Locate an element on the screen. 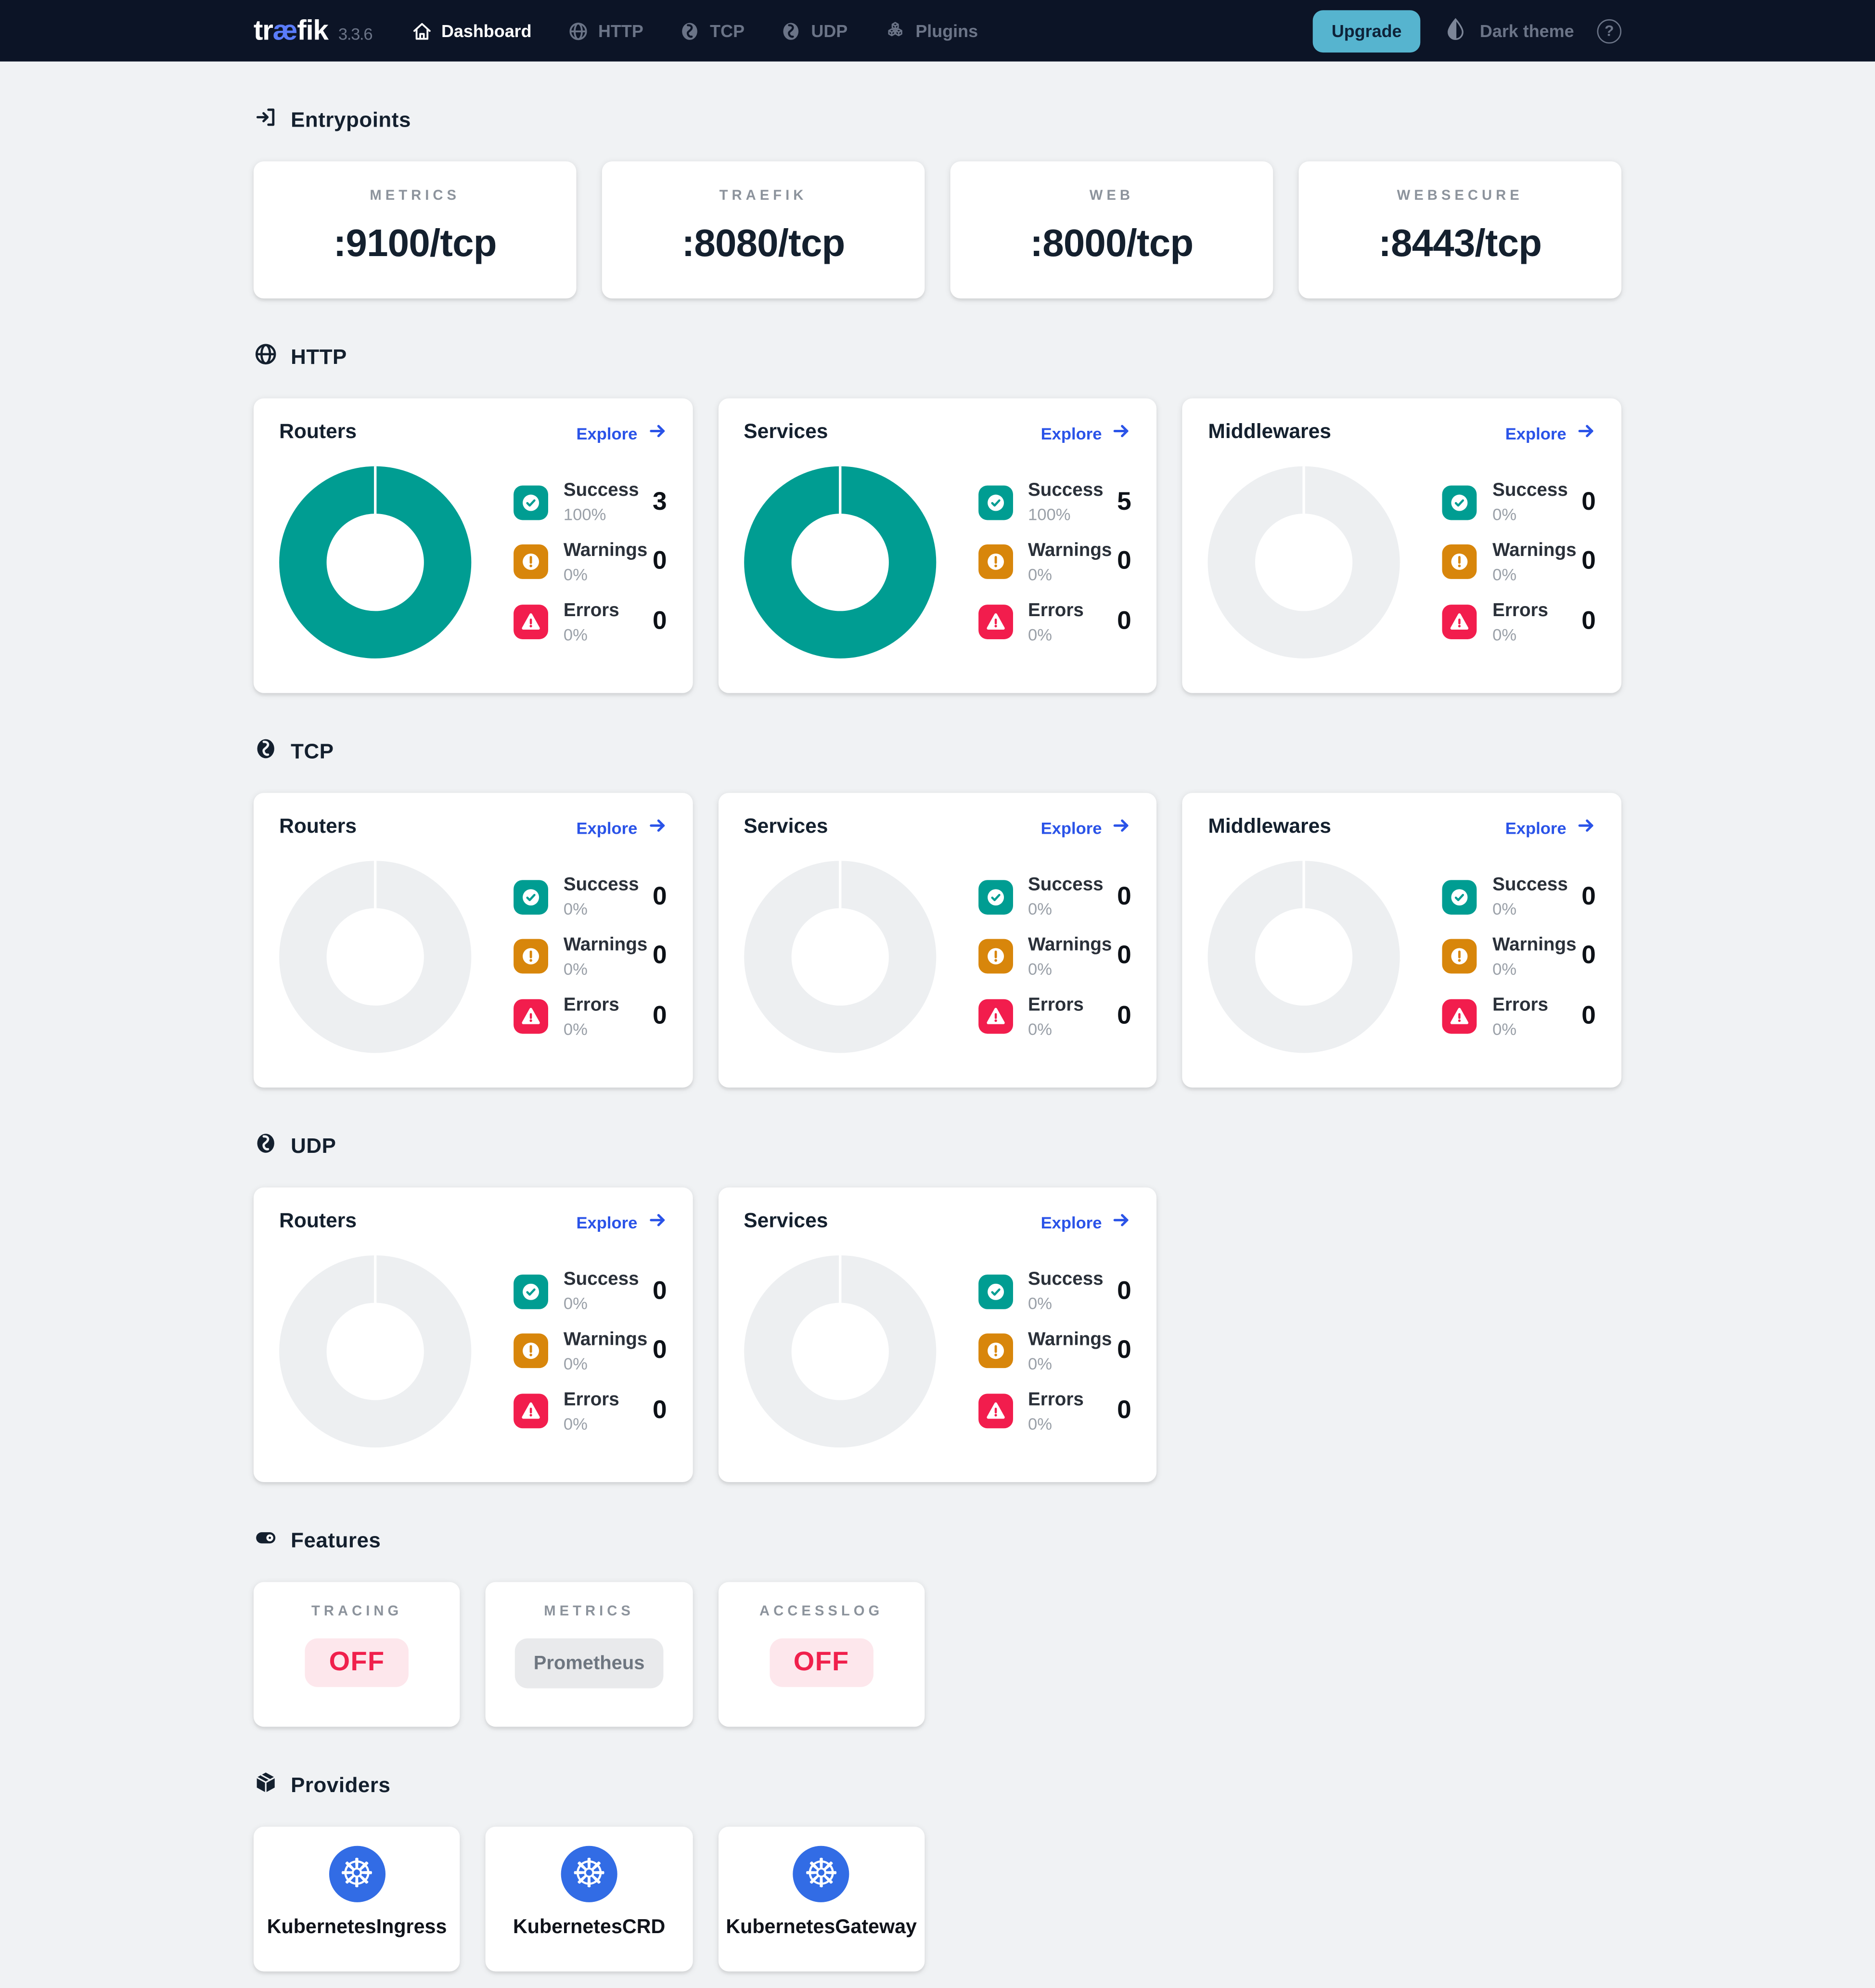 Image resolution: width=1875 pixels, height=1988 pixels. help-icon: ? is located at coordinates (1609, 31).